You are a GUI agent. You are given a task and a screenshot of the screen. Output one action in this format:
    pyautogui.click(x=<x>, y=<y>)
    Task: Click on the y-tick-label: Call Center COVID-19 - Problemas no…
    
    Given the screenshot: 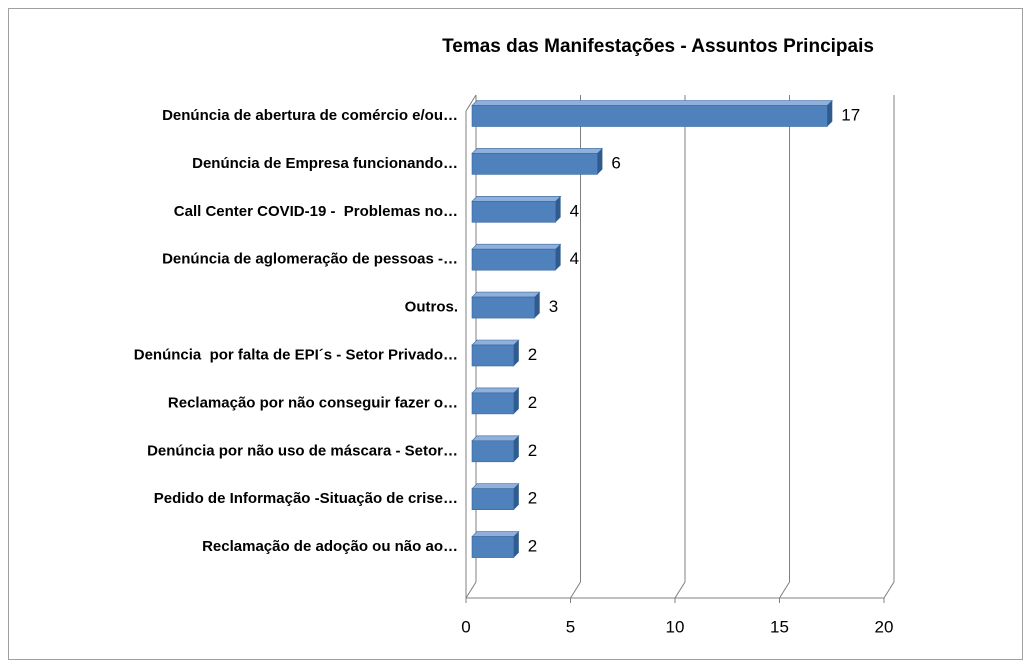 What is the action you would take?
    pyautogui.click(x=316, y=211)
    